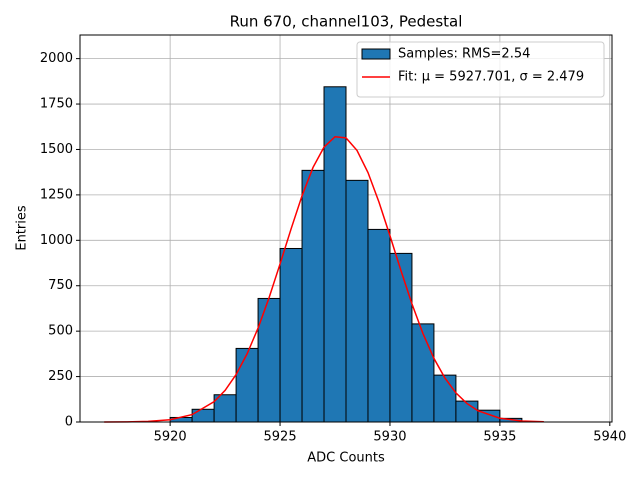  What do you see at coordinates (499, 437) in the screenshot?
I see `x-tick-label: 5935` at bounding box center [499, 437].